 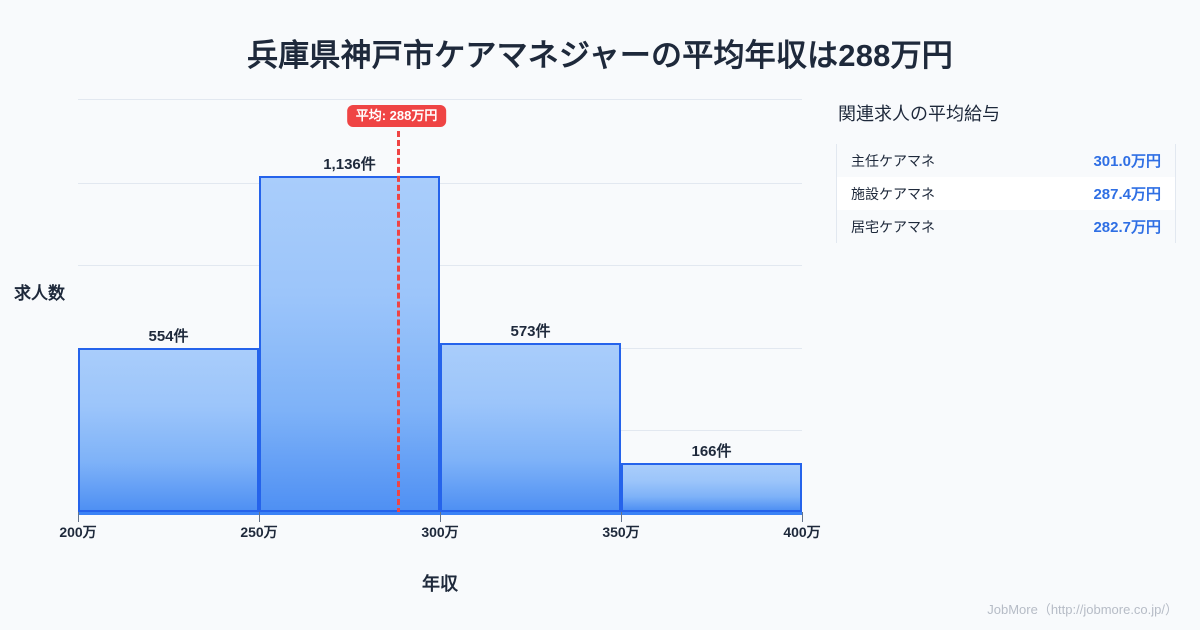 What do you see at coordinates (1006, 160) in the screenshot?
I see `table-row: 主任ケアマネ 301.0万円` at bounding box center [1006, 160].